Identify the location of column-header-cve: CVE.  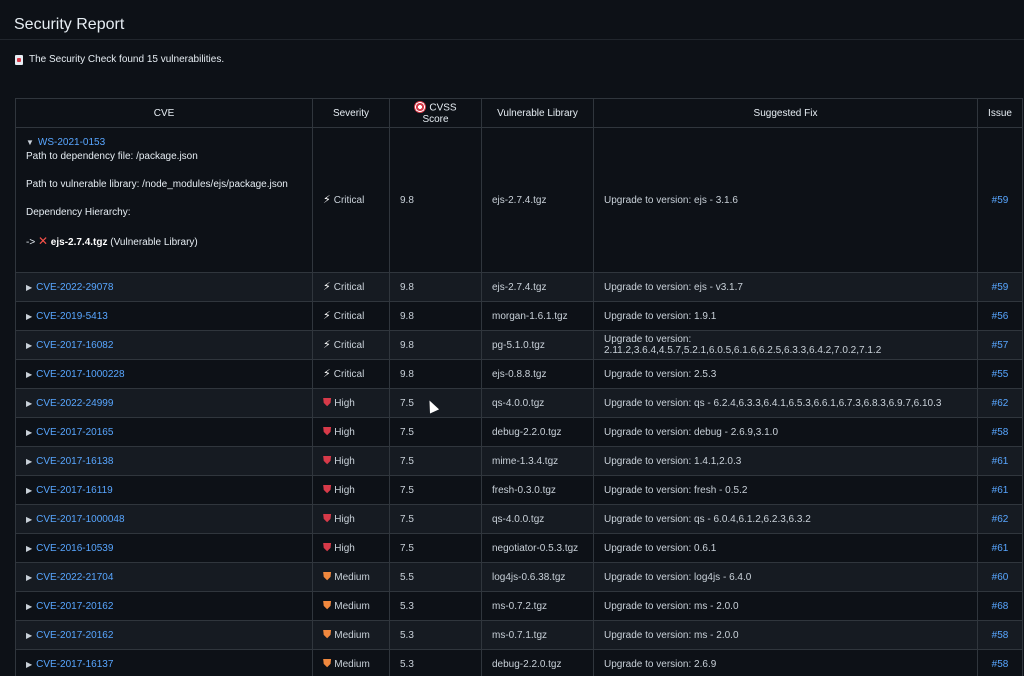
(164, 113).